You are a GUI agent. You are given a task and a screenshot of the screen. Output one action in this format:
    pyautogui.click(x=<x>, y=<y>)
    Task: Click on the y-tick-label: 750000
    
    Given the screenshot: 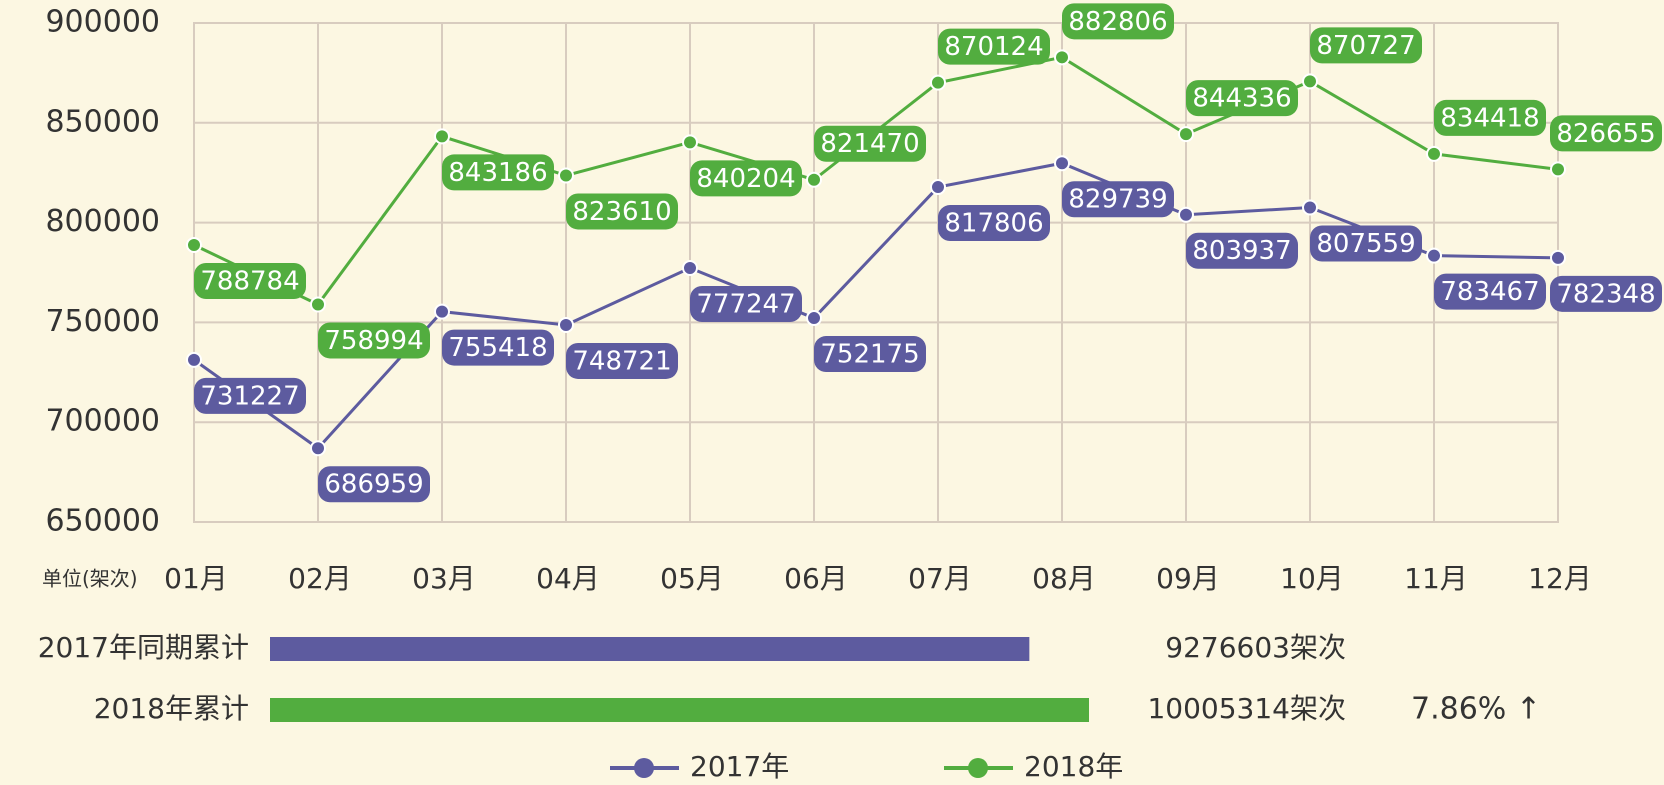 What is the action you would take?
    pyautogui.click(x=102, y=321)
    